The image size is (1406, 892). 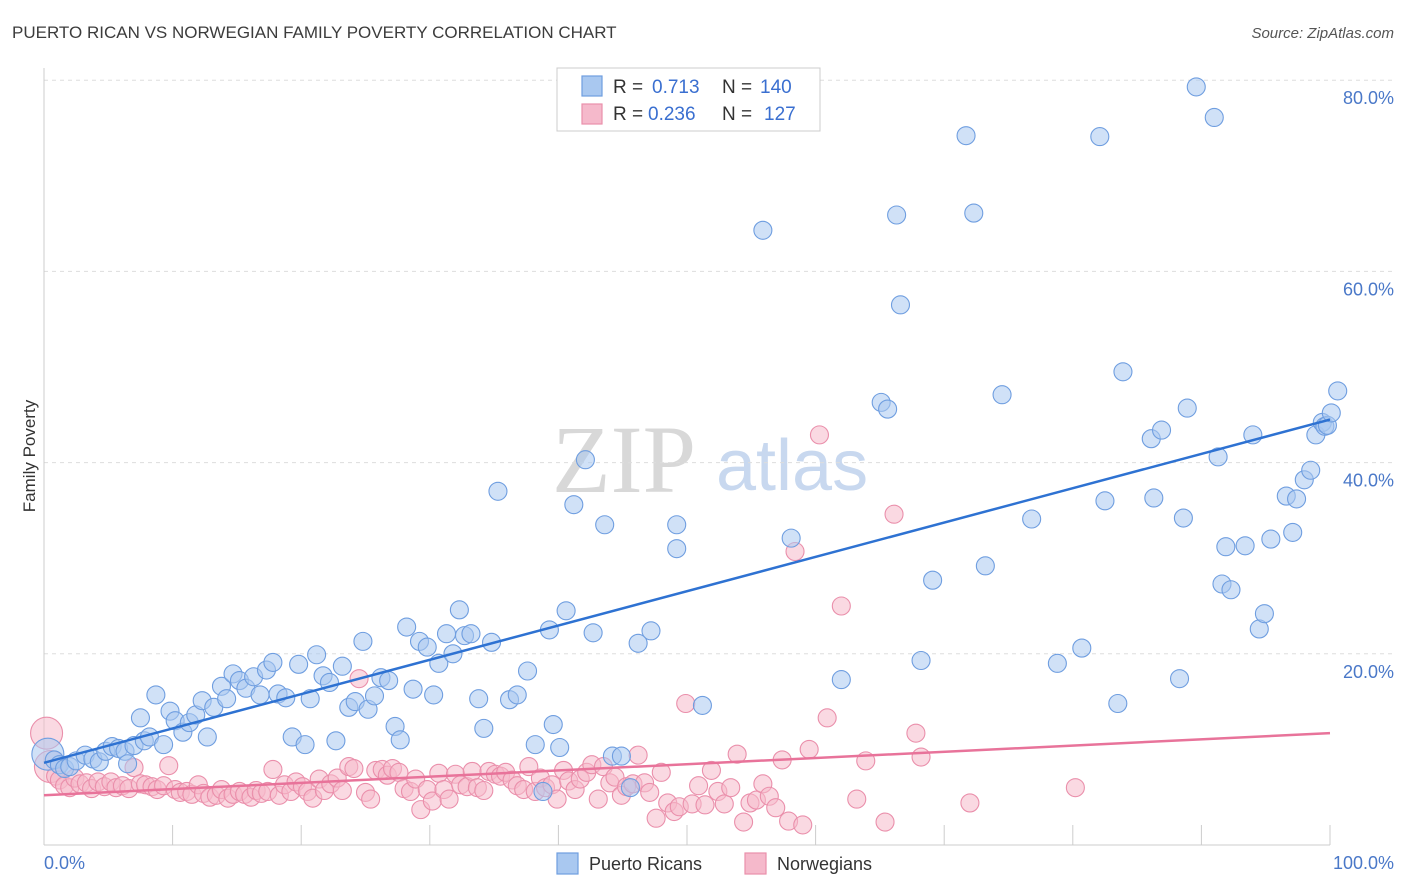 What do you see at coordinates (687, 764) in the screenshot?
I see `trend-line-norwegians` at bounding box center [687, 764].